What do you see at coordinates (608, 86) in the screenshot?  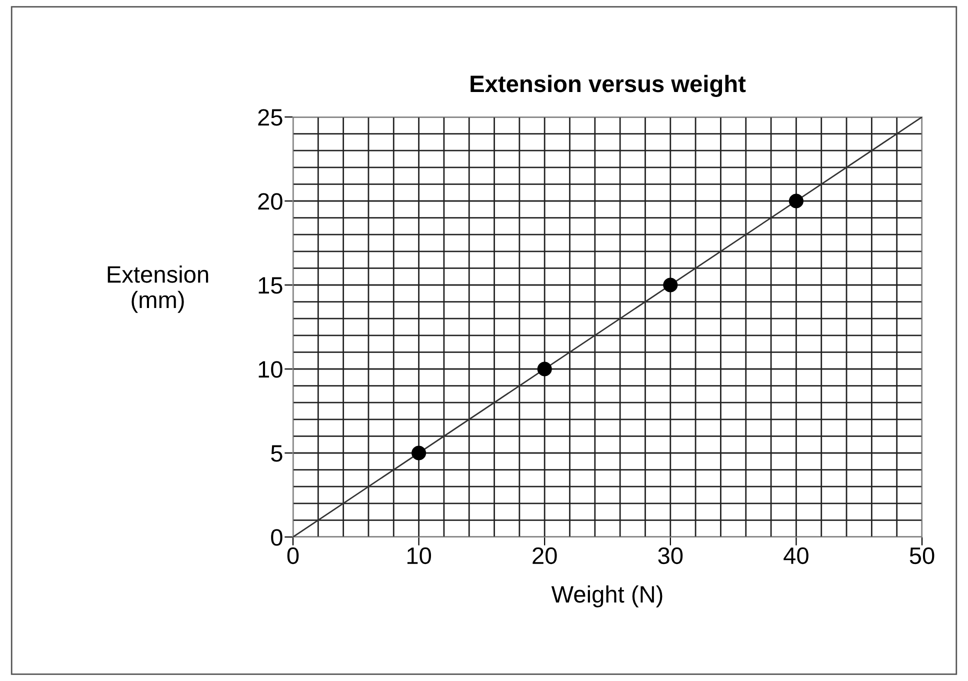 I see `chart-title: Extension versus weight` at bounding box center [608, 86].